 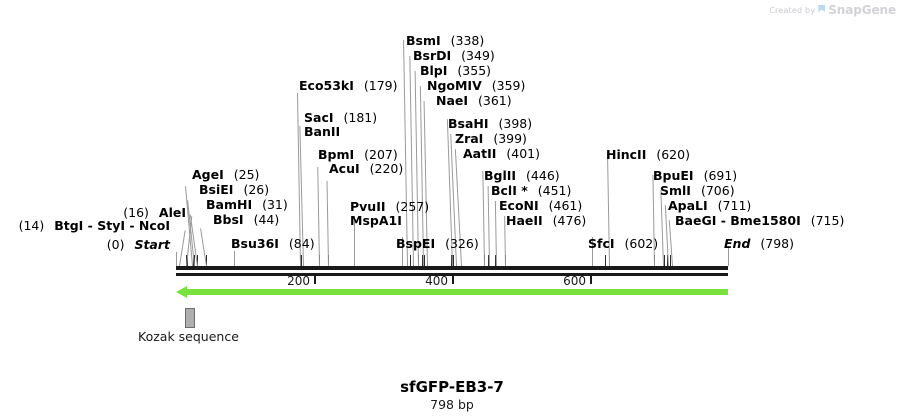 What do you see at coordinates (480, 153) in the screenshot?
I see `site-name-aatii: AatII` at bounding box center [480, 153].